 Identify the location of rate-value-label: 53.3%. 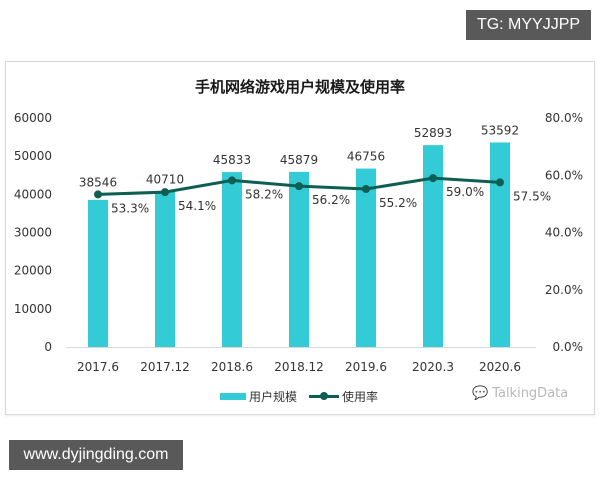
(130, 208).